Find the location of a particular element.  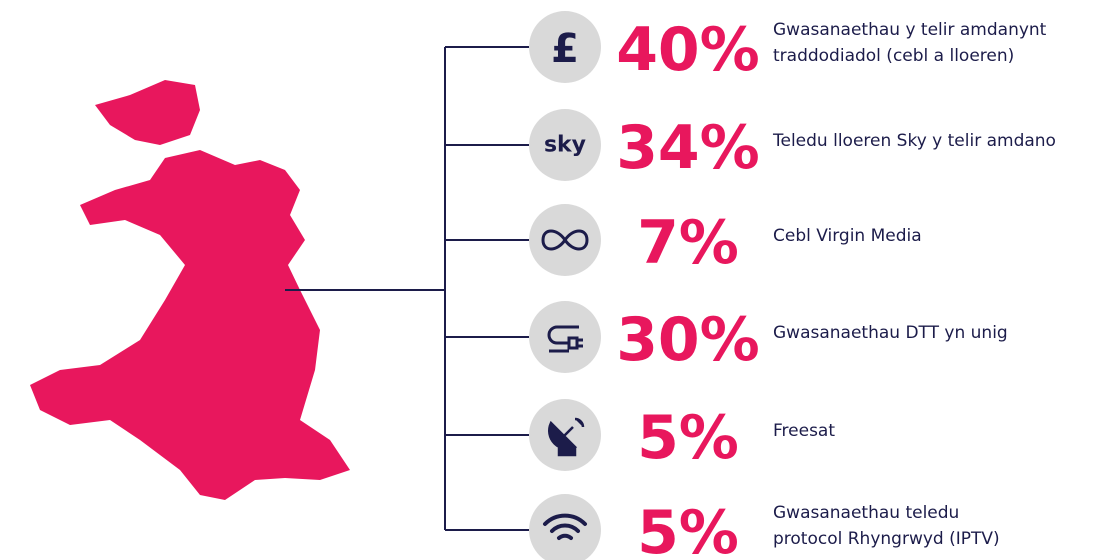

percent: 30% is located at coordinates (688, 340).